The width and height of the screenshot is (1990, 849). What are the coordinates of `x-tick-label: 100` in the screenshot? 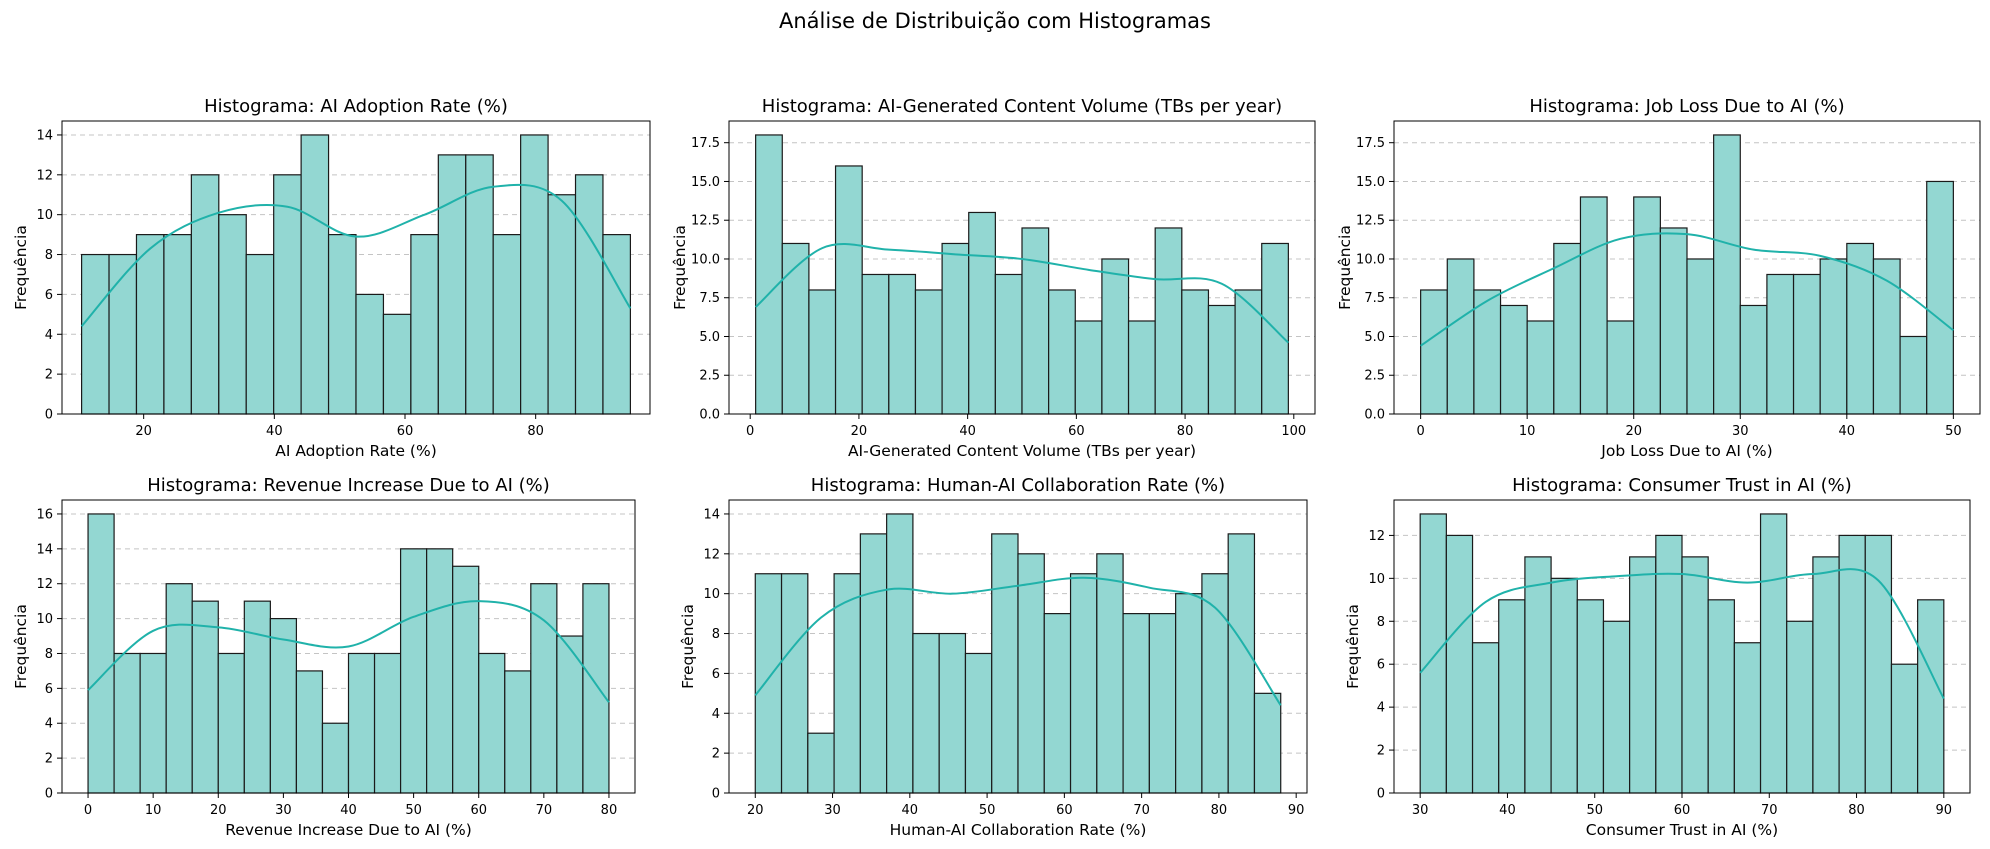 It's located at (1293, 431).